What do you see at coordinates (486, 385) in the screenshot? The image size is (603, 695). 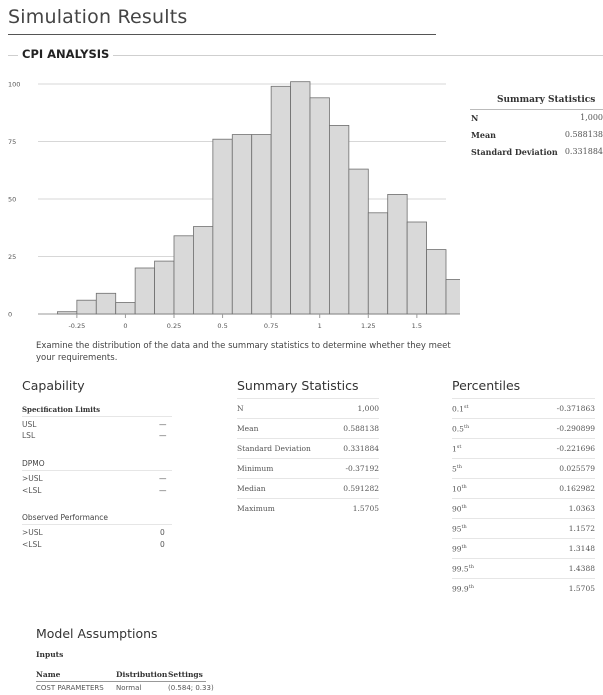 I see `percentiles-title: Percentiles` at bounding box center [486, 385].